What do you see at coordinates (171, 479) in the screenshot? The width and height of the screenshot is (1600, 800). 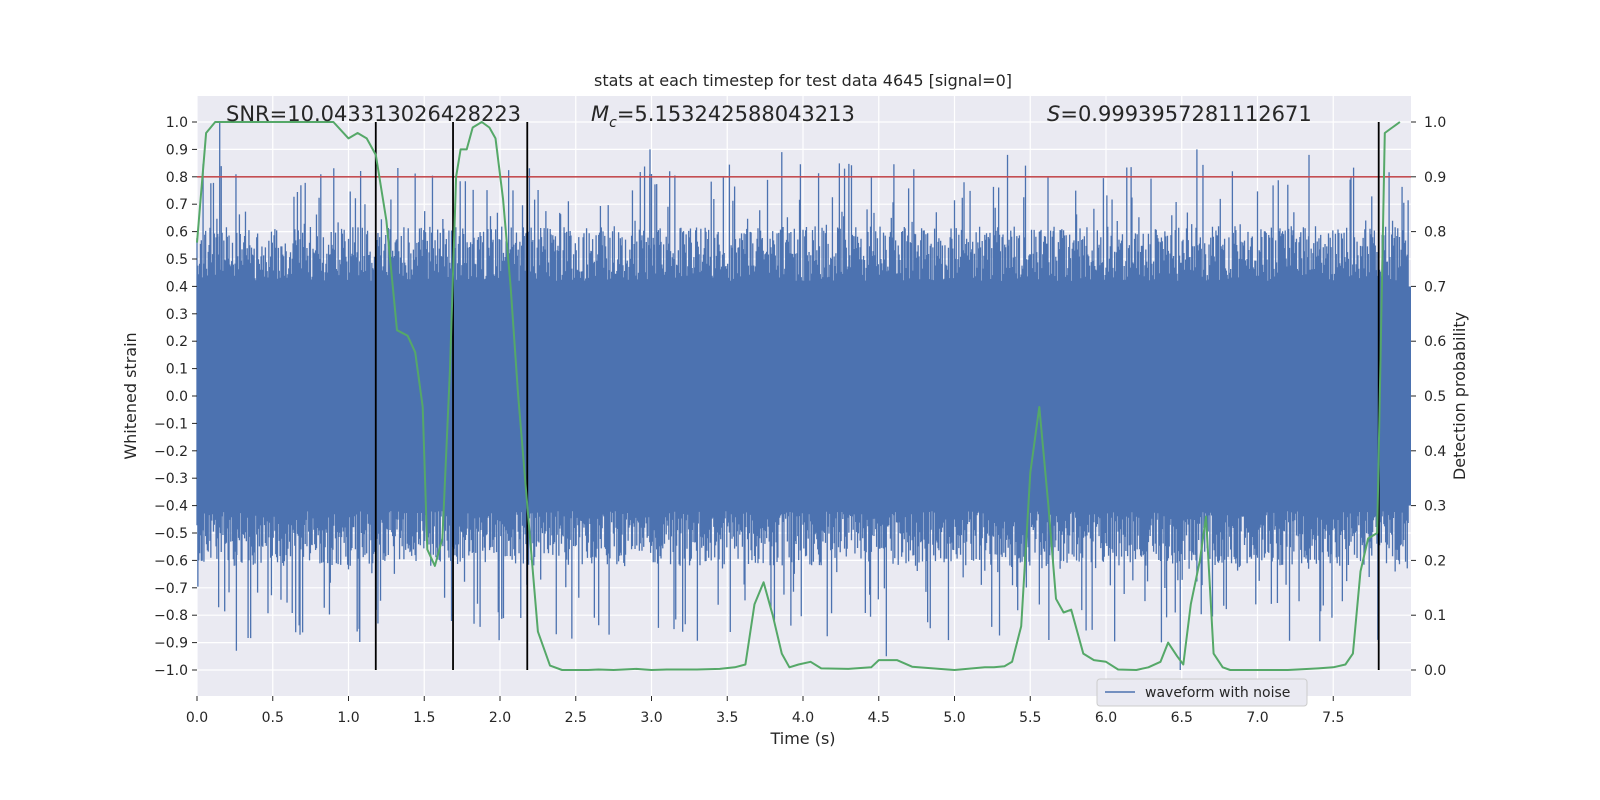 I see `y-tick-label: −0.3` at bounding box center [171, 479].